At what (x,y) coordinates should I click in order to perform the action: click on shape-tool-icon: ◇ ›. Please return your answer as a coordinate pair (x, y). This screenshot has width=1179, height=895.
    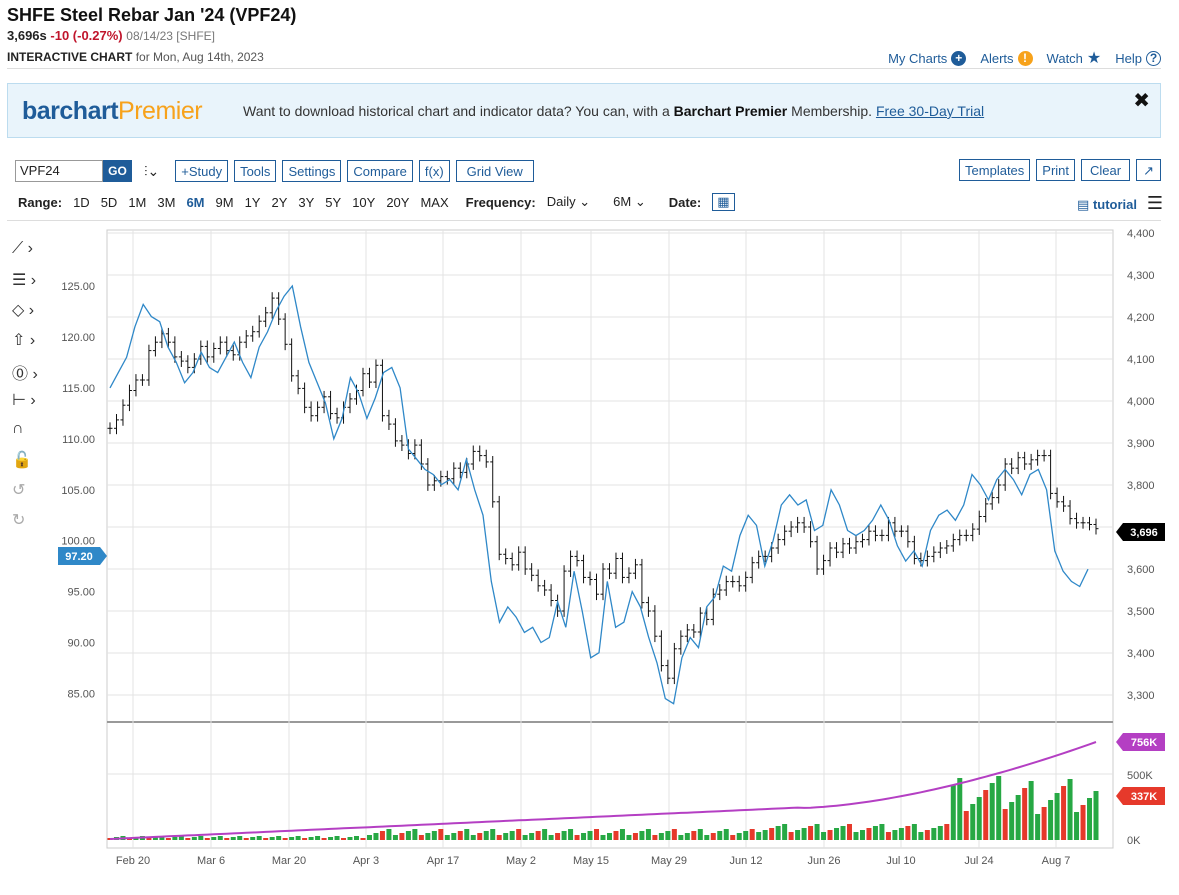
    Looking at the image, I should click on (23, 310).